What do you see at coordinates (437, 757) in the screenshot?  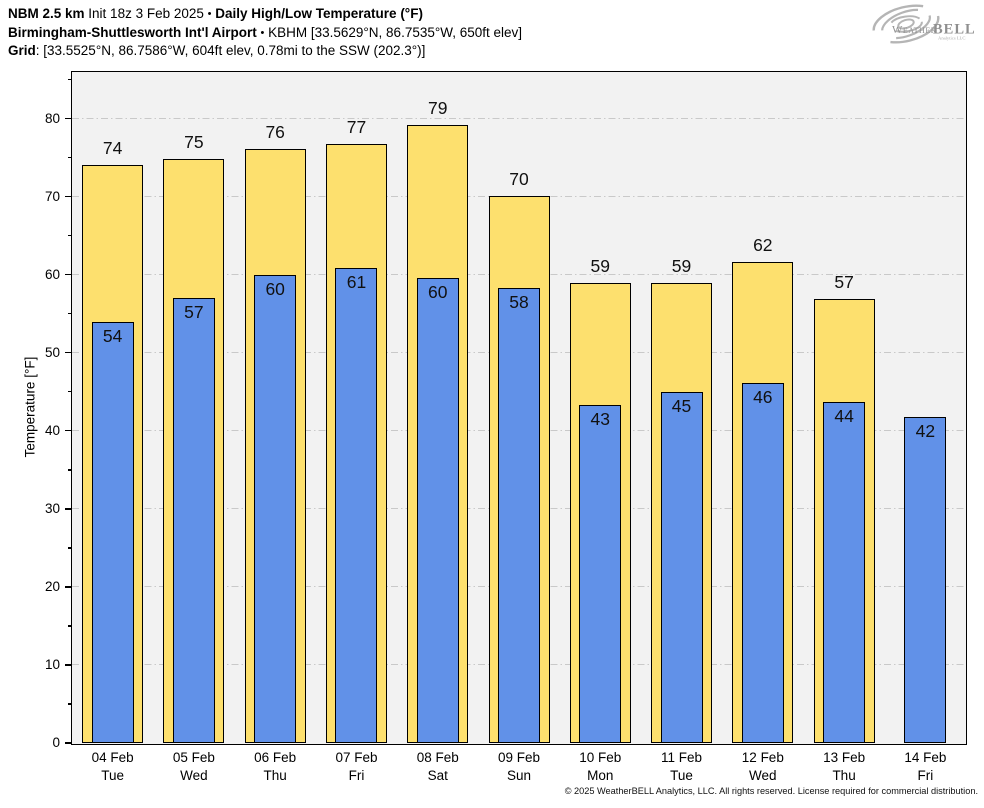 I see `x-label-date: 08 Feb` at bounding box center [437, 757].